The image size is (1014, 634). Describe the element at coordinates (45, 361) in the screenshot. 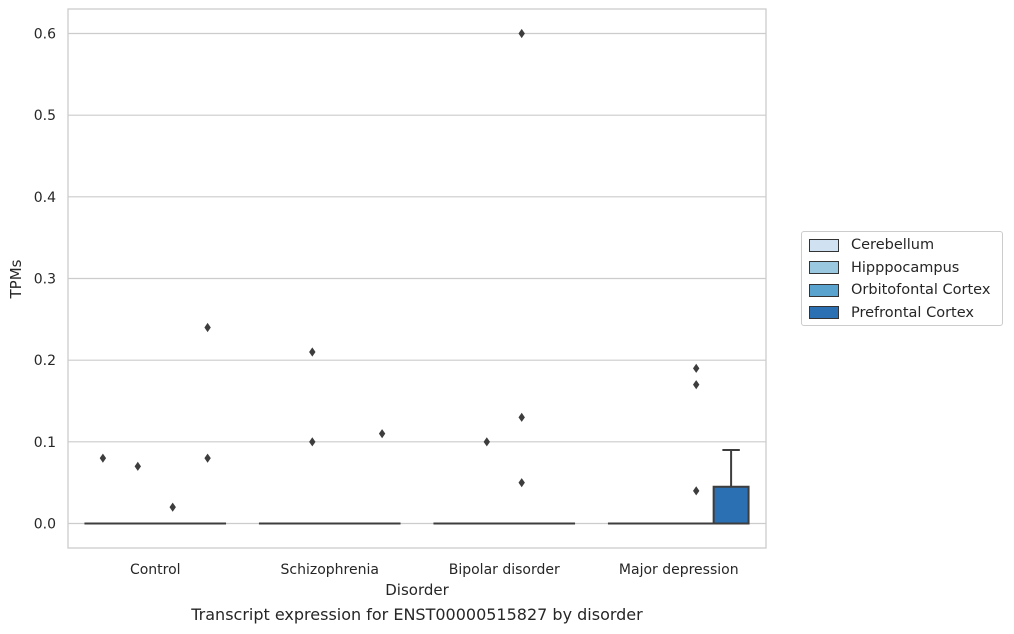

I see `y-tick-label: 0.2` at that location.